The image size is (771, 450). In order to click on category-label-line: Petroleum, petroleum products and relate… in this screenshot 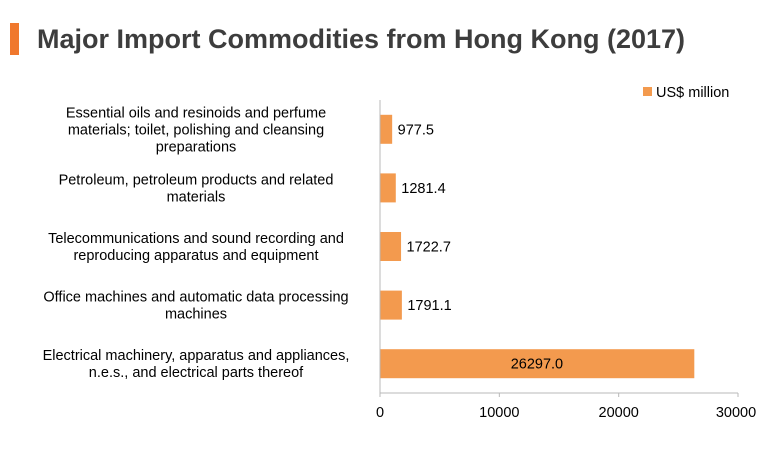, I will do `click(196, 180)`.